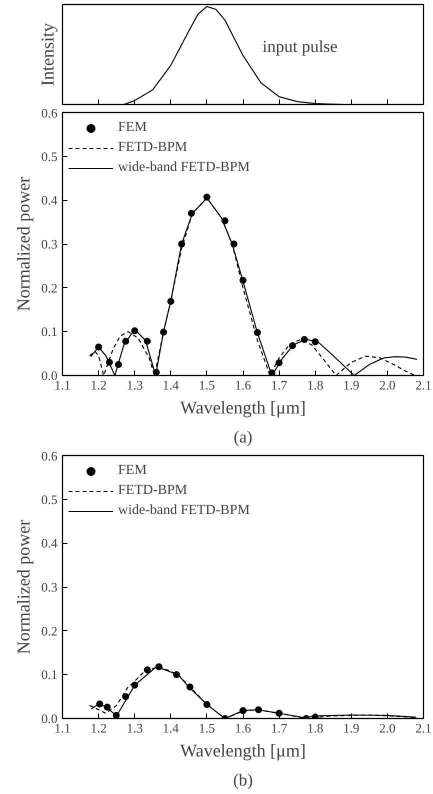  I want to click on text: (b), so click(243, 780).